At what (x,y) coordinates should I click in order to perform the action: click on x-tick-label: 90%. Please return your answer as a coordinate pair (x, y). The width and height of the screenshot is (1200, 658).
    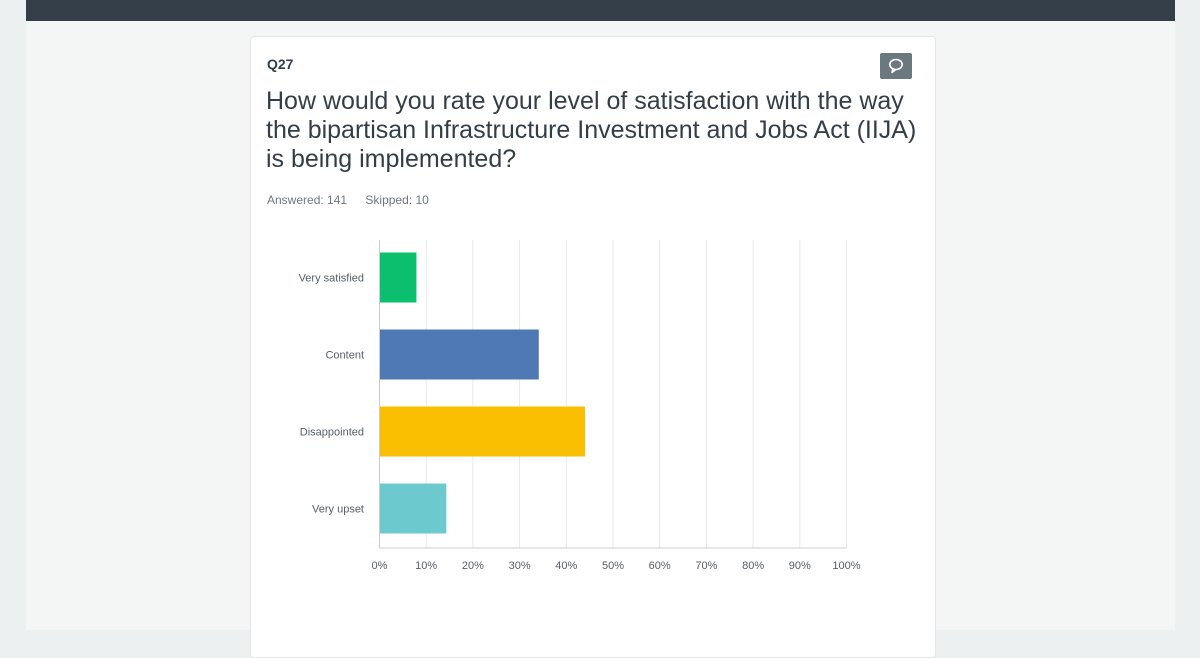
    Looking at the image, I should click on (800, 566).